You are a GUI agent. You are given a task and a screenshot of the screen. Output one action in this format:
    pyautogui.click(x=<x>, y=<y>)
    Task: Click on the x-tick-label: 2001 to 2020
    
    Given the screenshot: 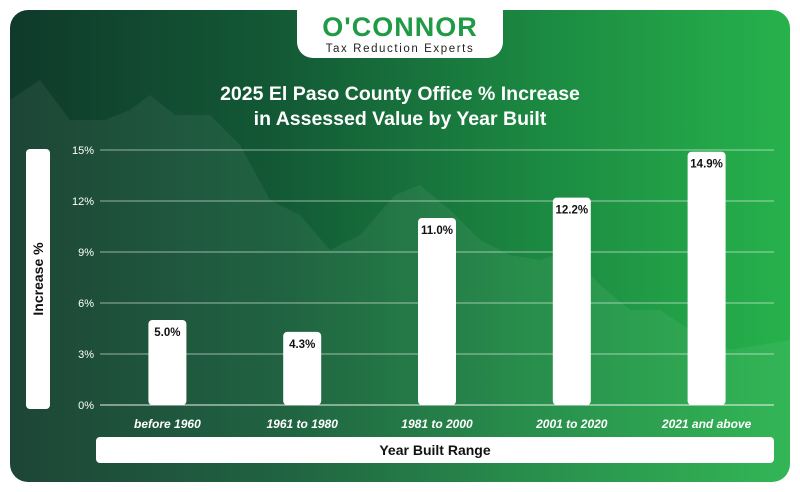 What is the action you would take?
    pyautogui.click(x=571, y=424)
    